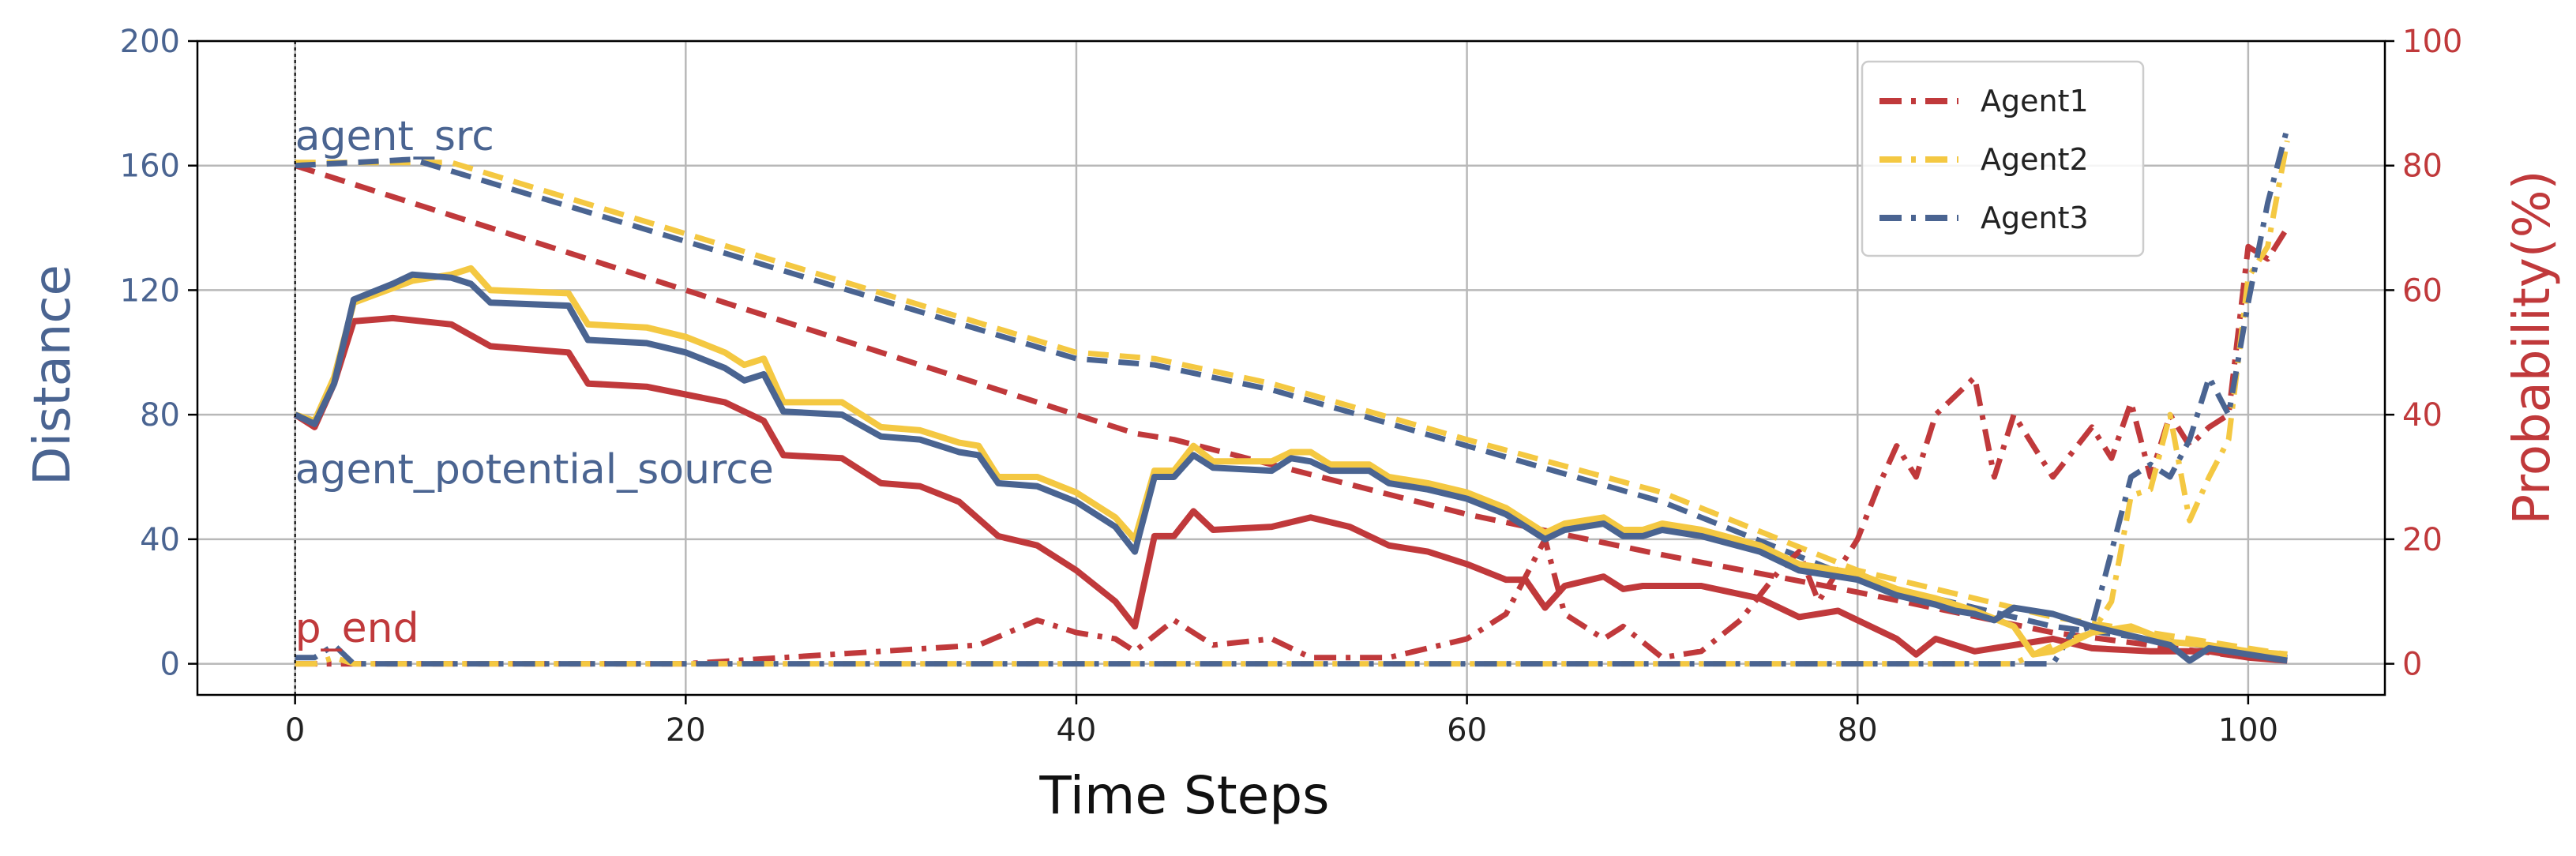 The height and width of the screenshot is (856, 2576). Describe the element at coordinates (534, 382) in the screenshot. I see `annotations: agent_src agent_potential_source p_end` at that location.